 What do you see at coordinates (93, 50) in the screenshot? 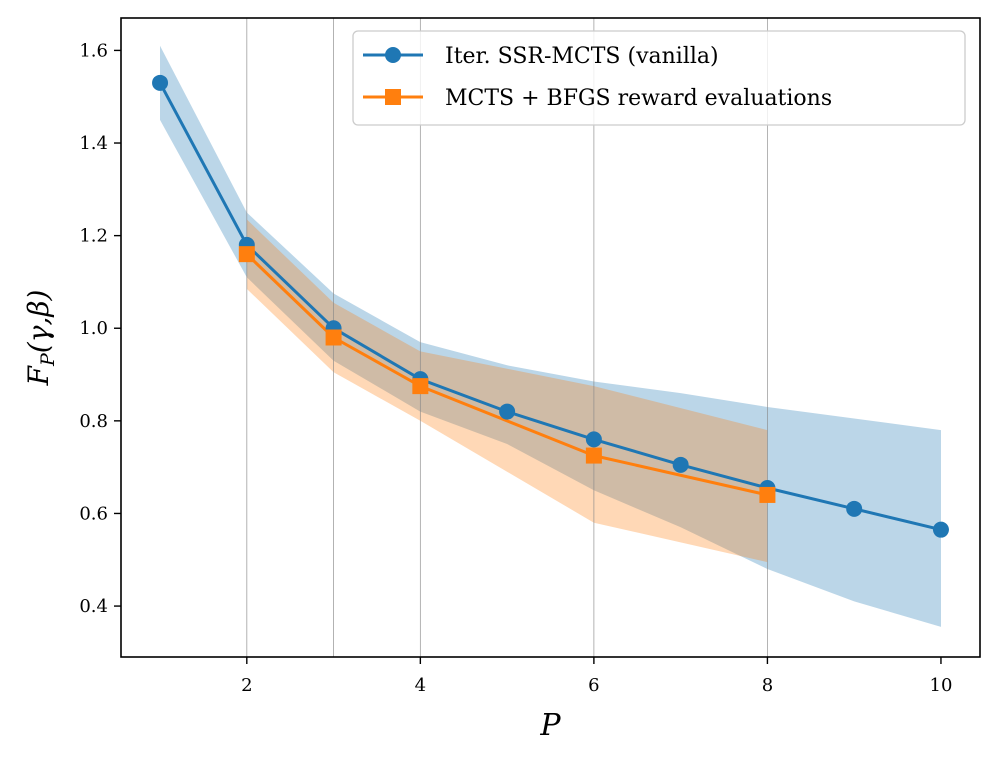
I see `y-tick-label-1.6: 1.6` at bounding box center [93, 50].